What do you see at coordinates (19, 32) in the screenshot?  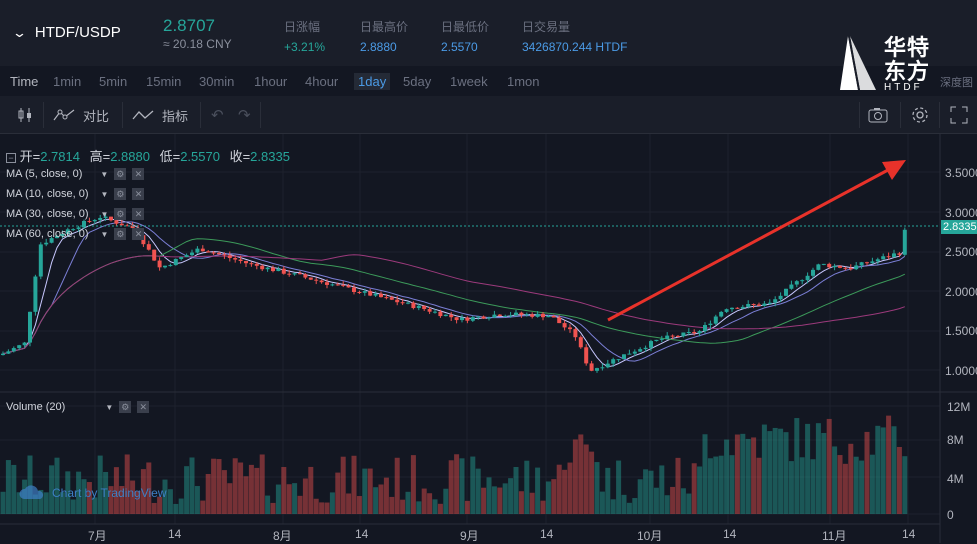 I see `chevron-down-icon: ⌄` at bounding box center [19, 32].